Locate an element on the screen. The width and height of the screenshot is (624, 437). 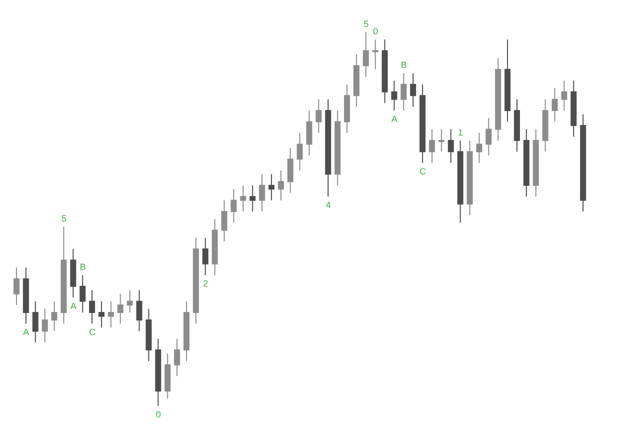
annotation: 4 is located at coordinates (328, 205).